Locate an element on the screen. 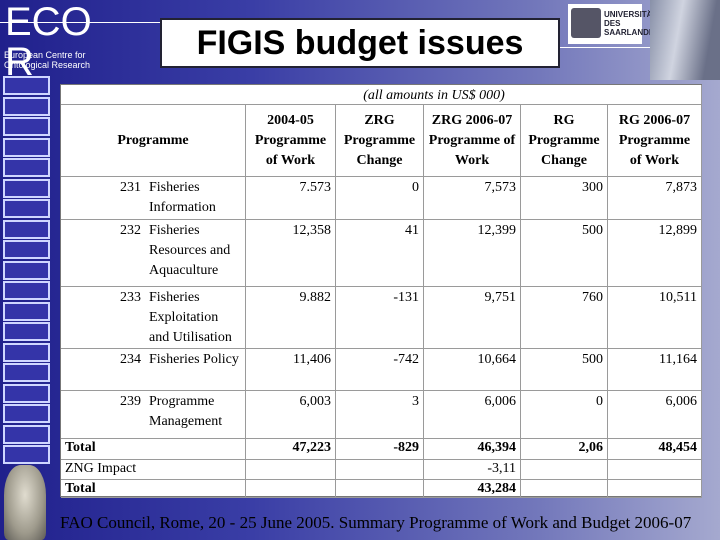 The width and height of the screenshot is (720, 540). amount: 12,358 is located at coordinates (291, 253).